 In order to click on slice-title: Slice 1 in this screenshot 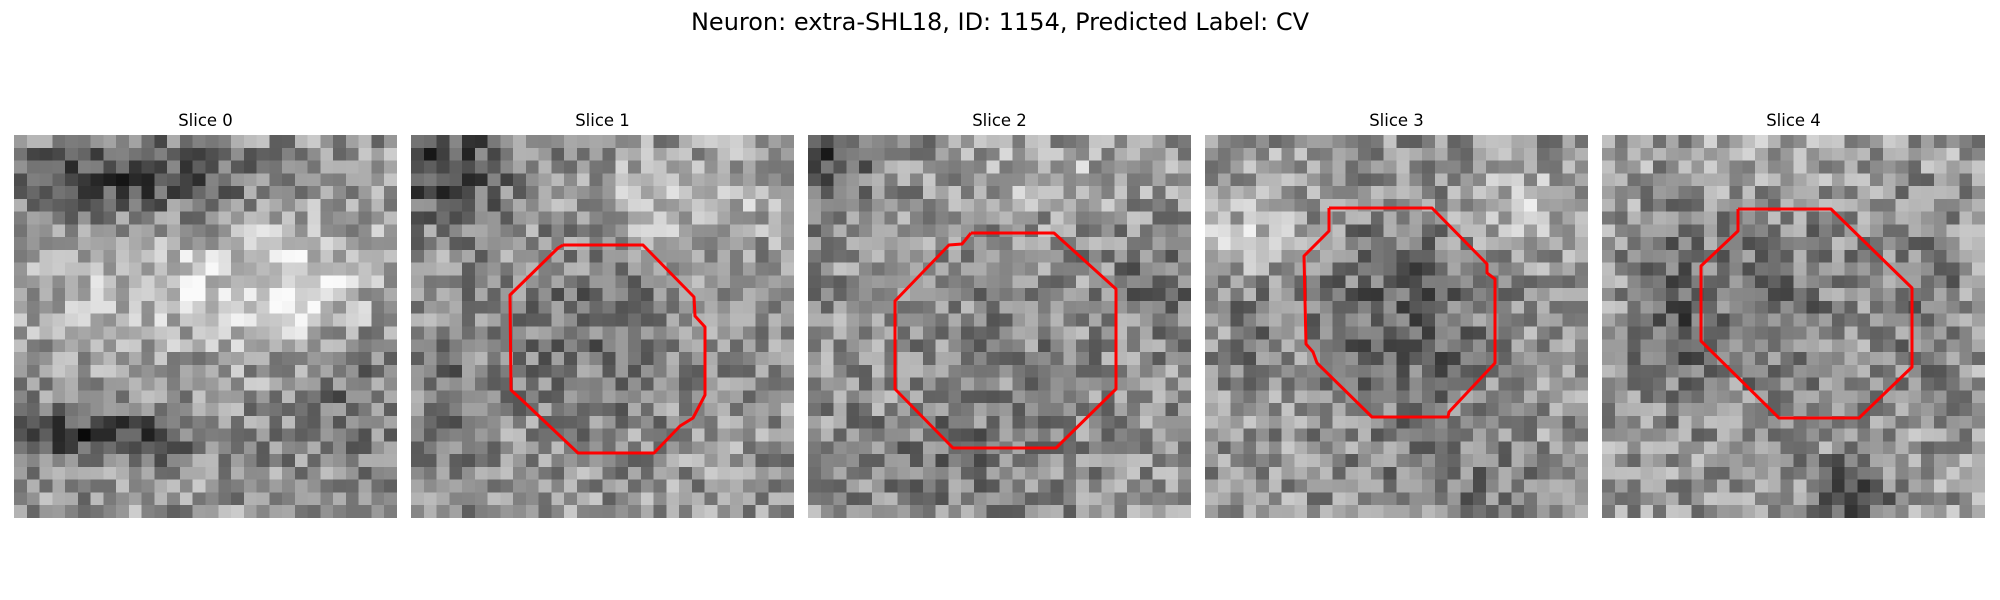, I will do `click(602, 120)`.